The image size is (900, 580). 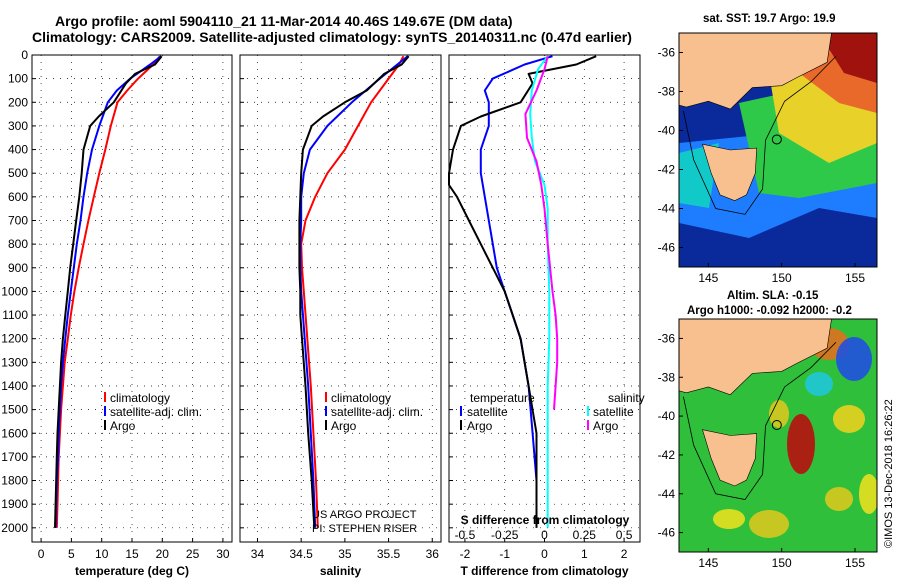 I want to click on series-line-salinity-argo, so click(x=541, y=232).